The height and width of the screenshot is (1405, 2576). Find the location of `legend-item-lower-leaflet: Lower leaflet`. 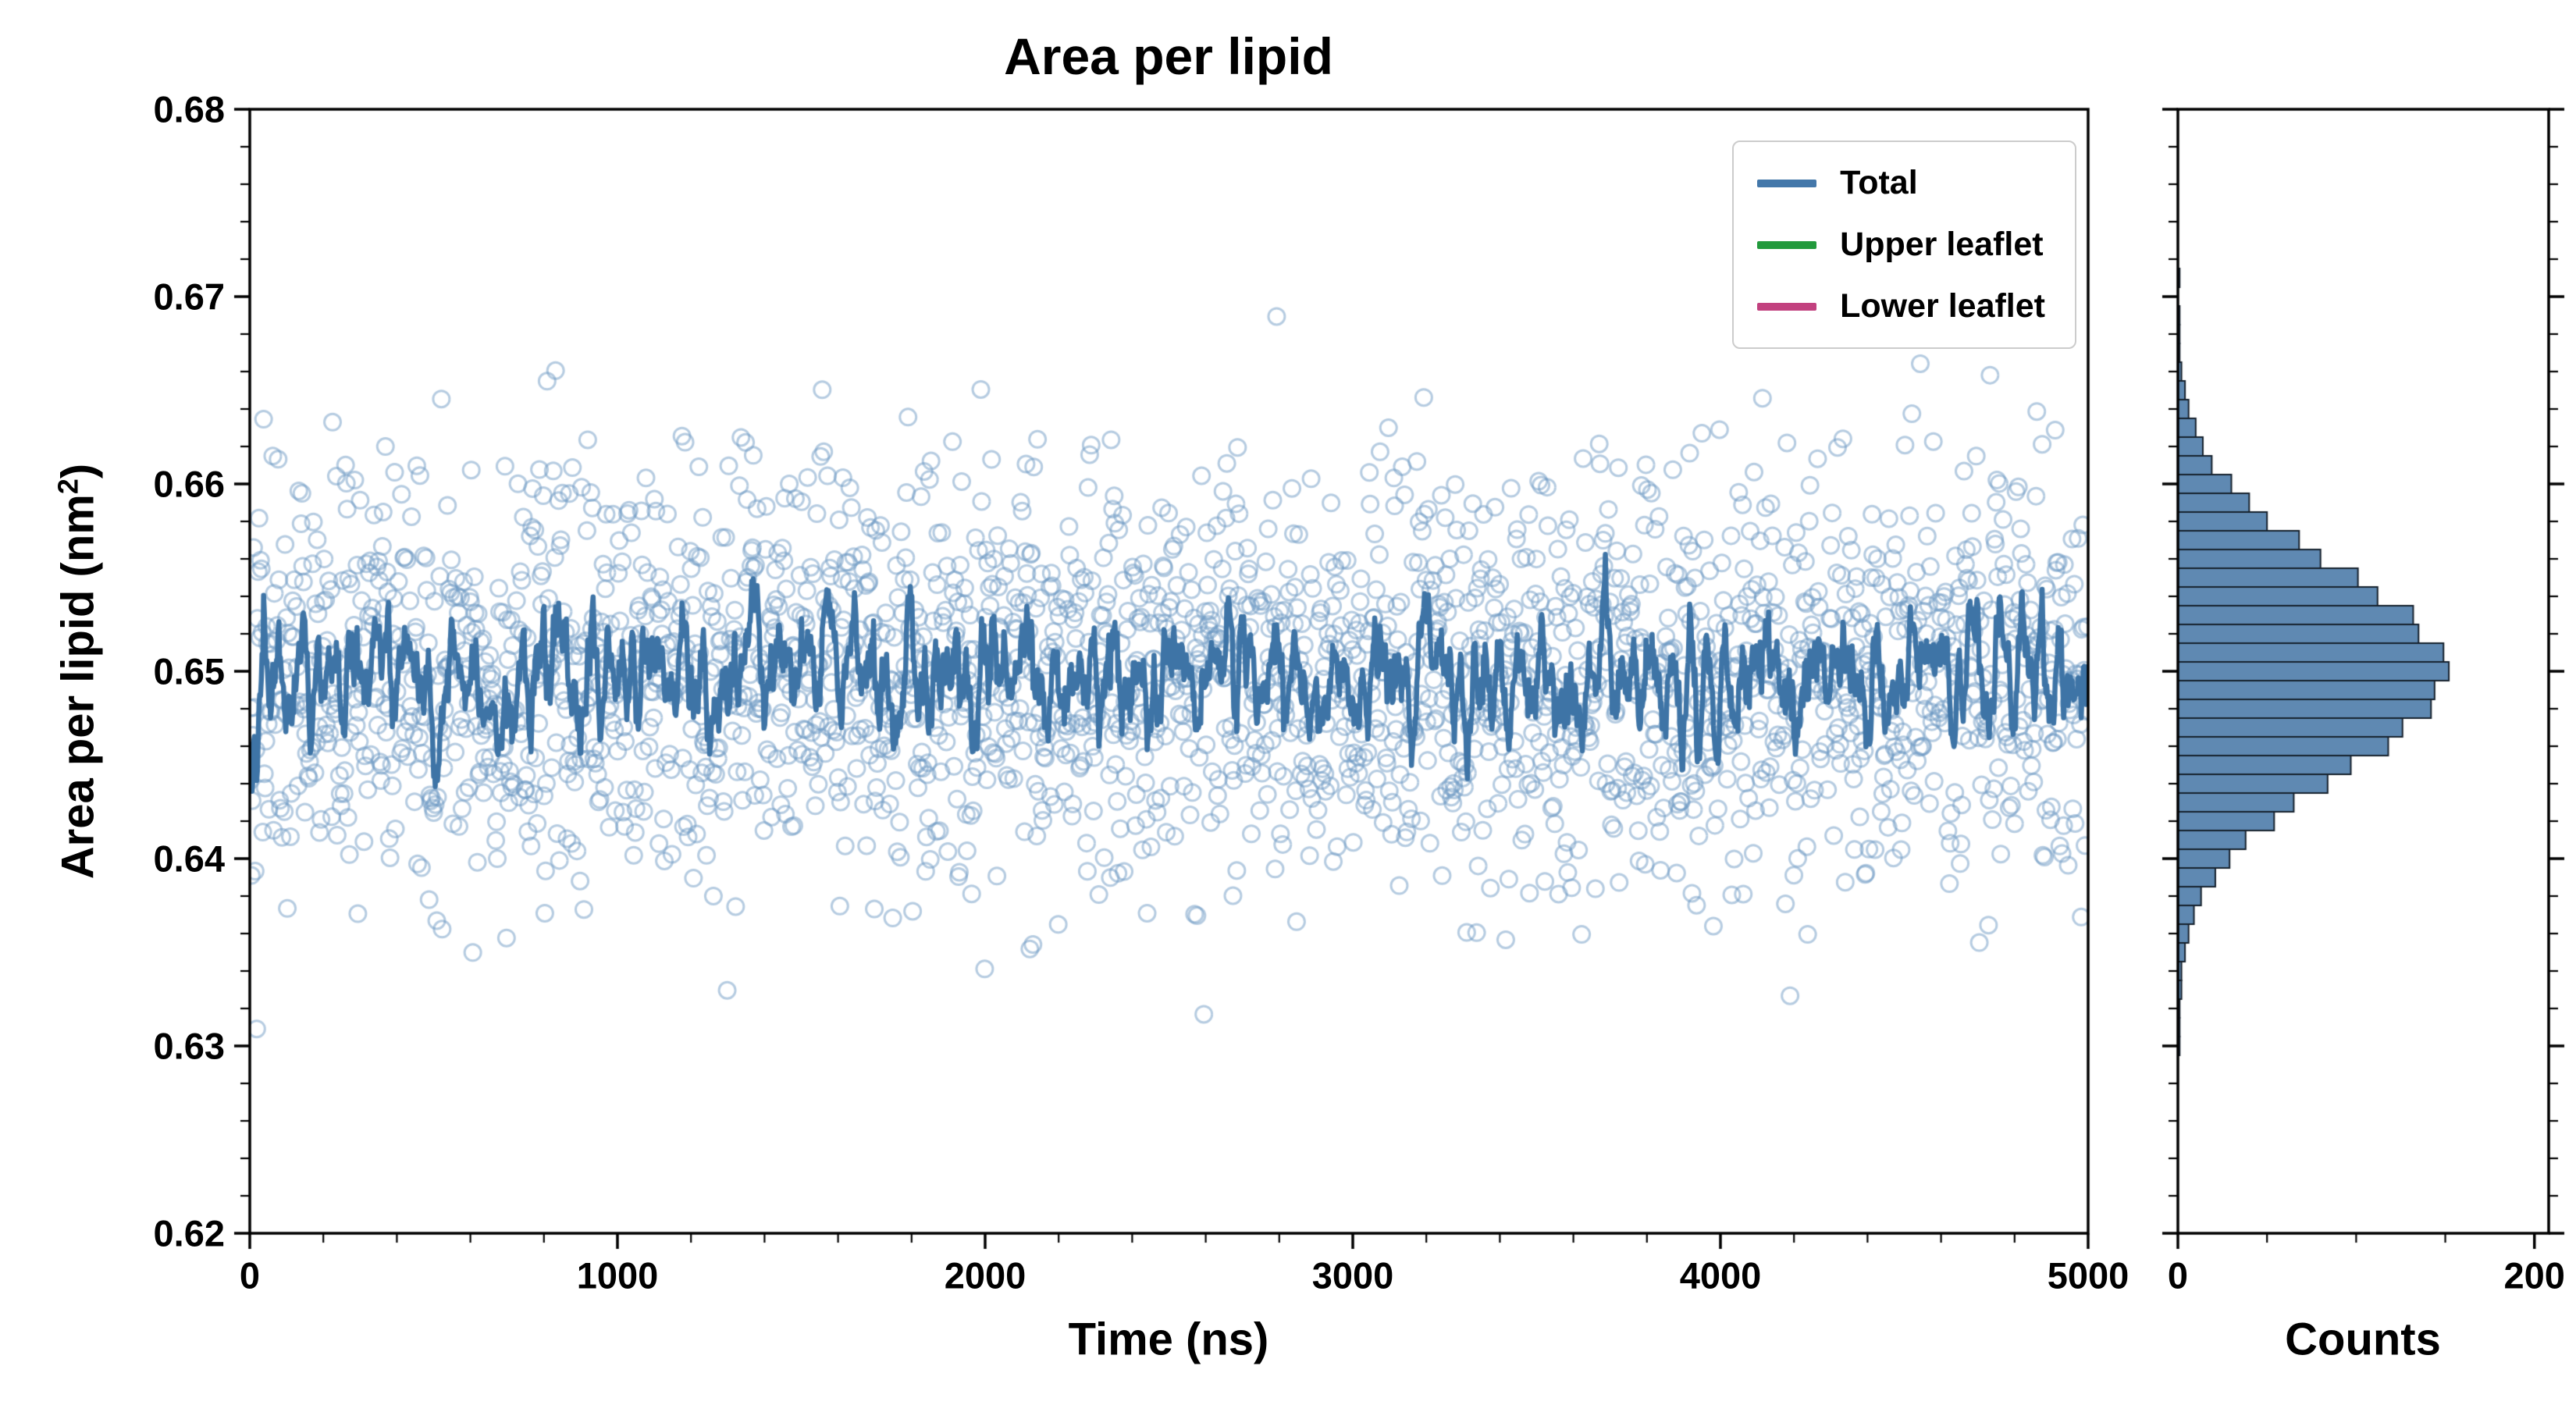

legend-item-lower-leaflet: Lower leaflet is located at coordinates (1901, 306).